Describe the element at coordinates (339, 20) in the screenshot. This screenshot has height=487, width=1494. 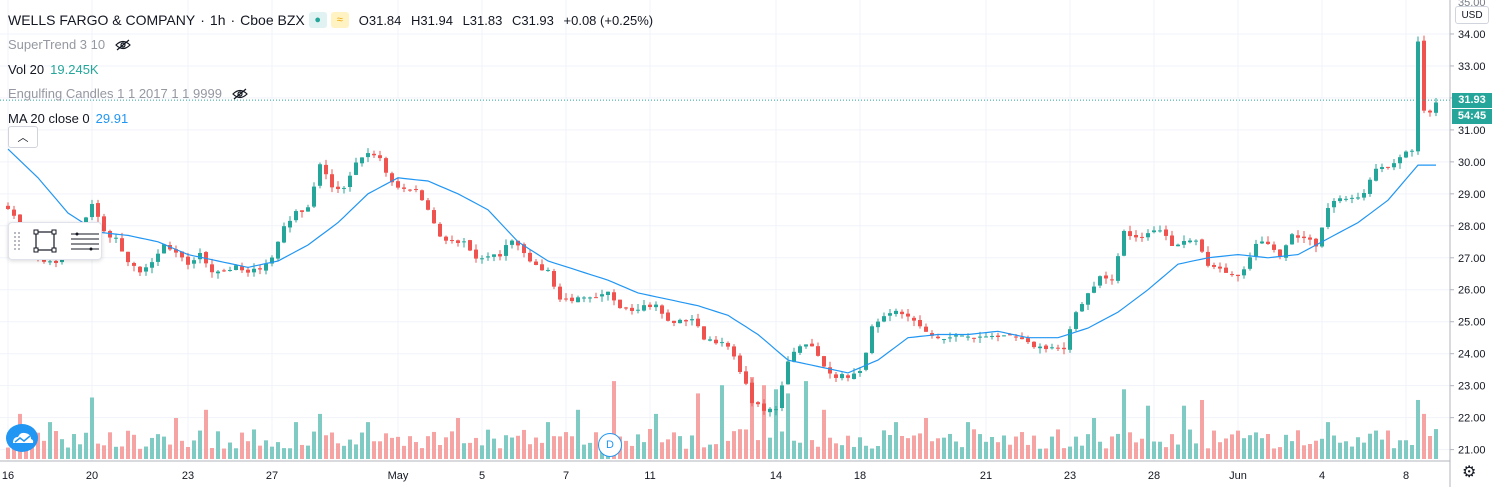
I see `data-delay-icon: ≈` at that location.